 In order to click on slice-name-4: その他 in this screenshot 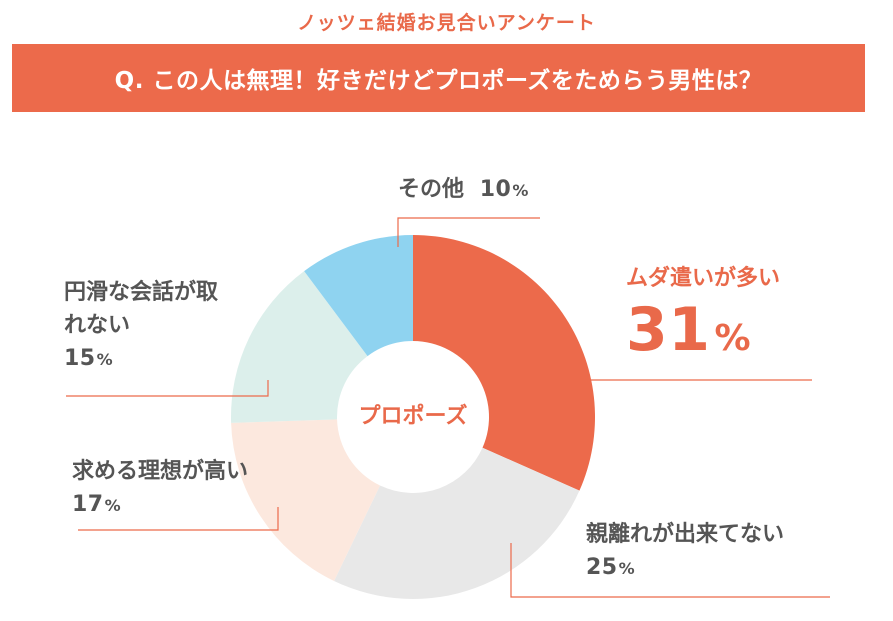, I will do `click(431, 189)`.